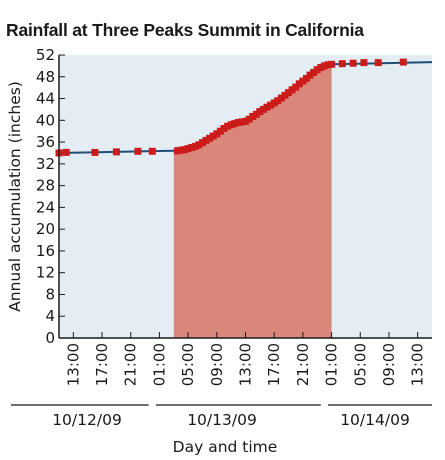  I want to click on y-tick-label: 20, so click(45, 229).